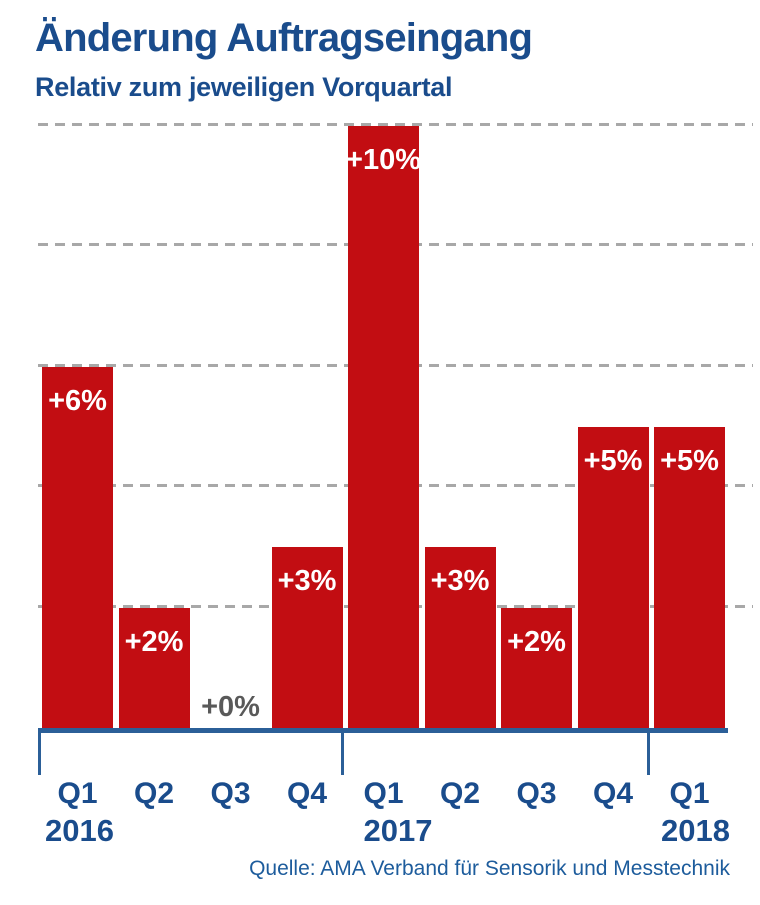 The width and height of the screenshot is (760, 905). I want to click on quarter-label-q1-2018: Q1, so click(689, 793).